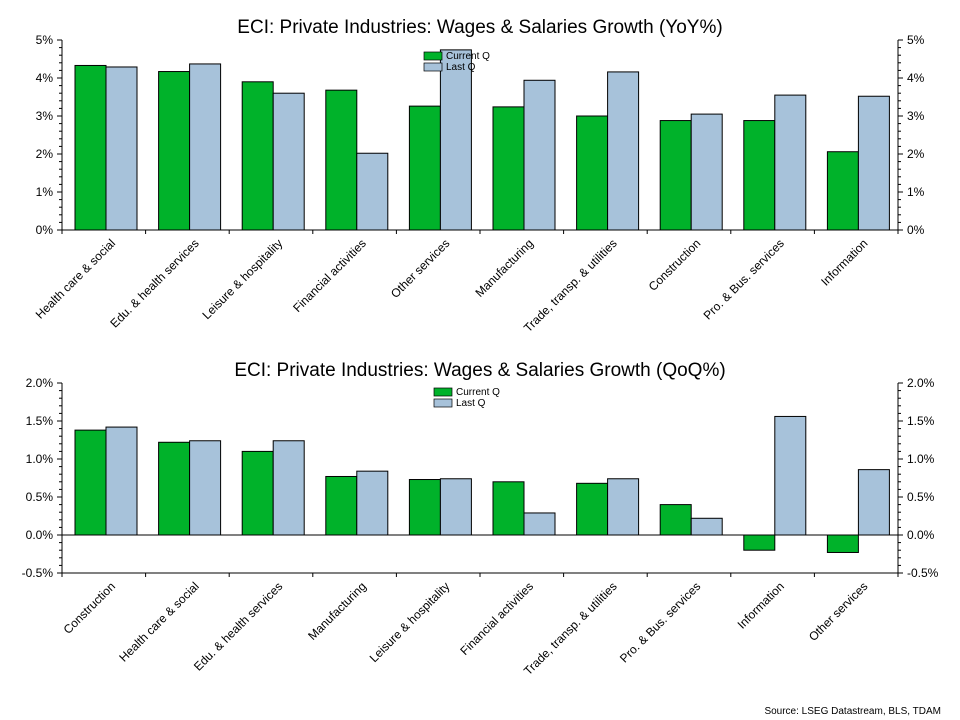  I want to click on y-tick-label-right: -0.5%, so click(923, 573).